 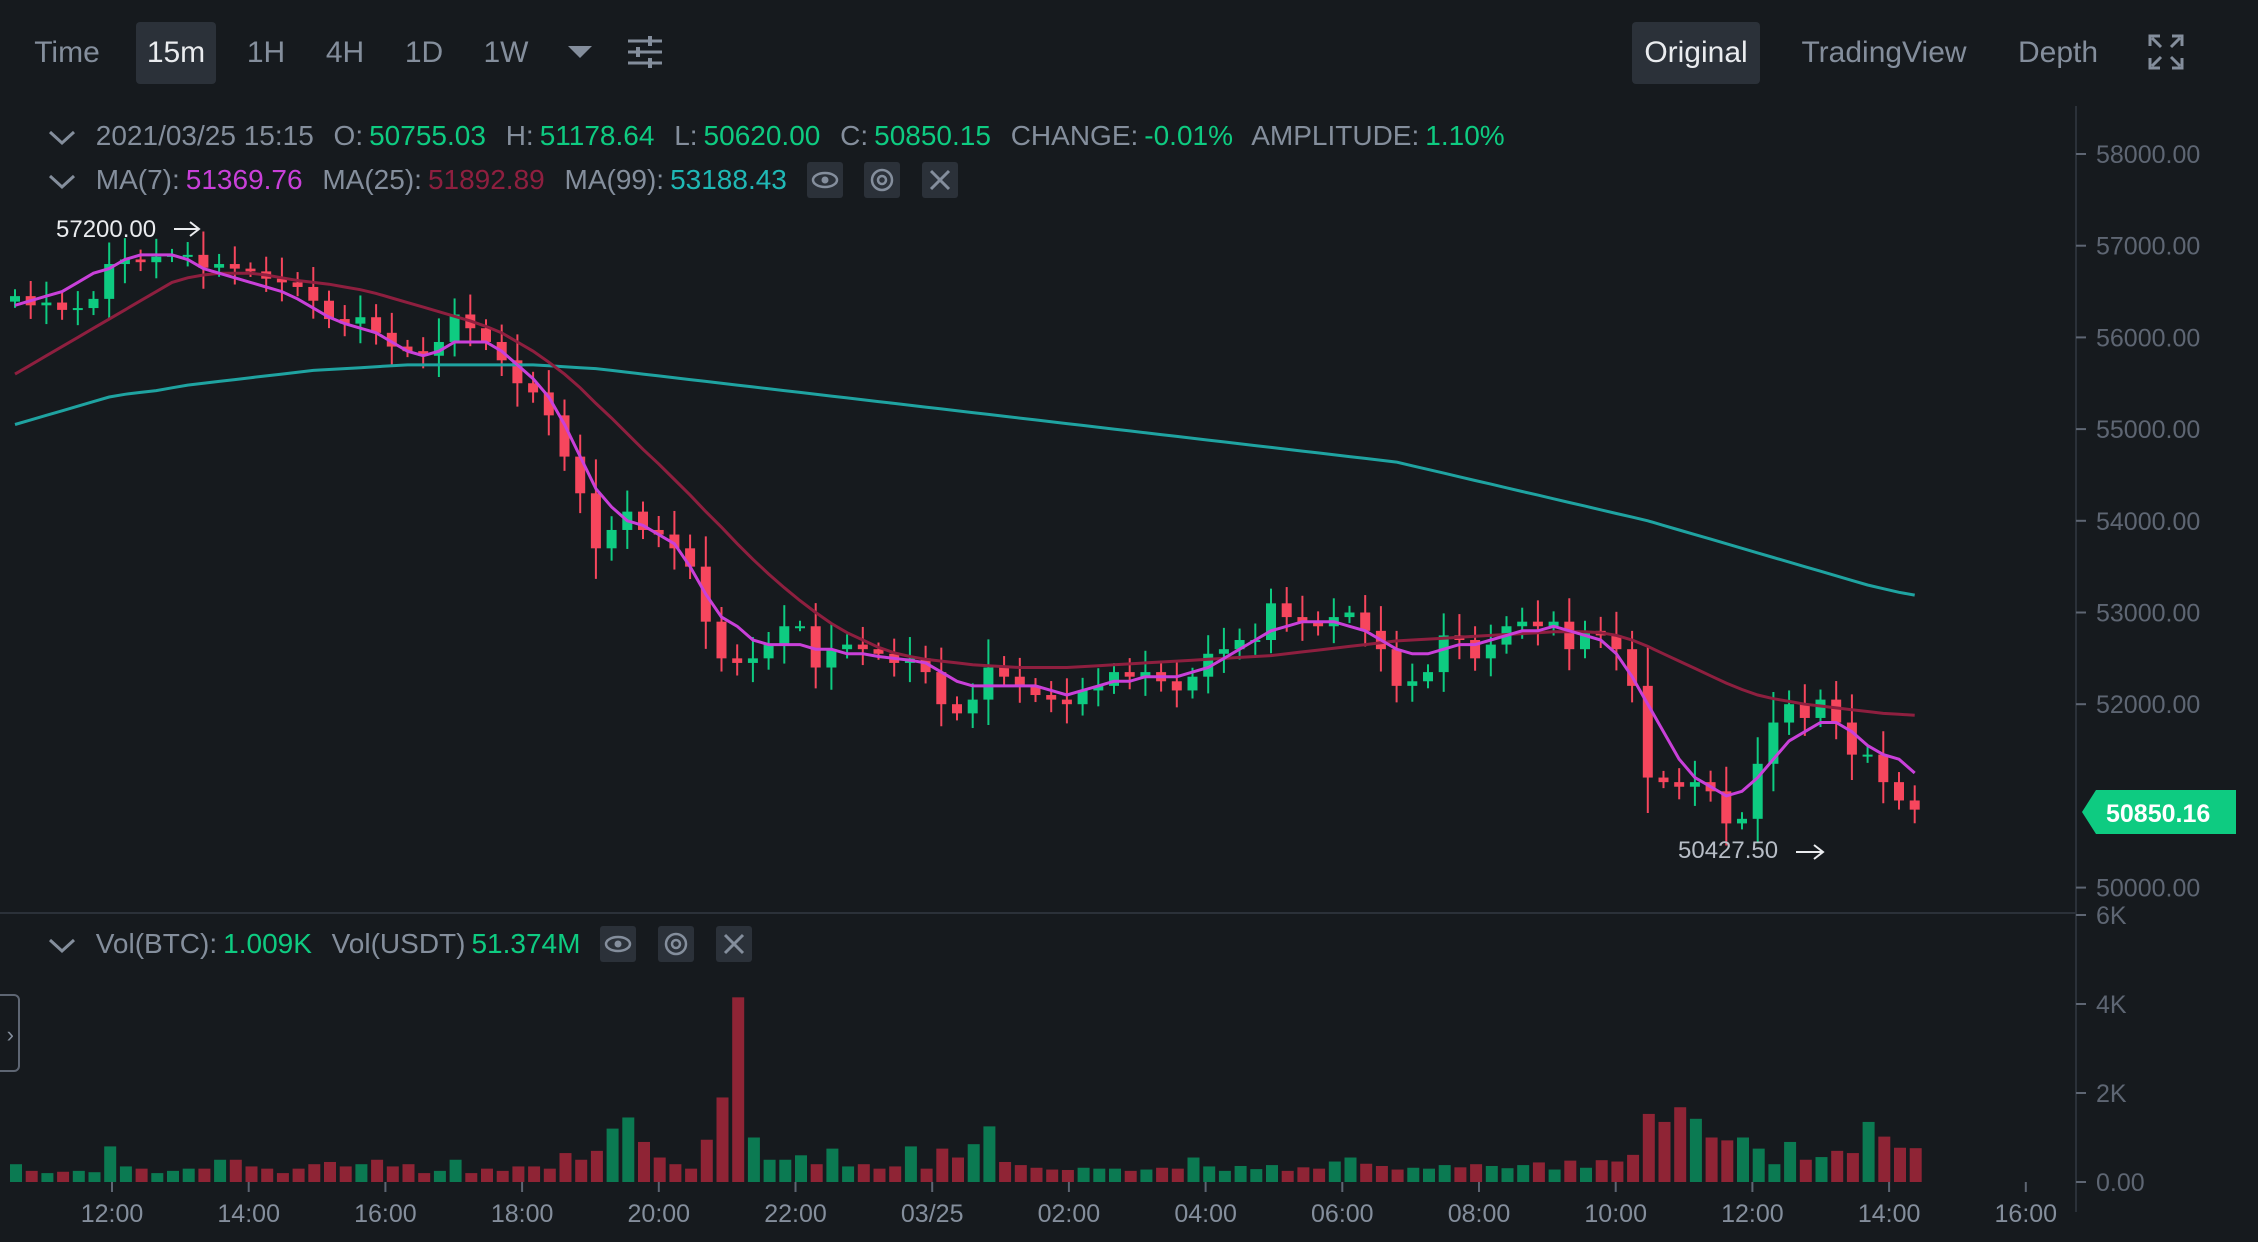 What do you see at coordinates (398, 943) in the screenshot?
I see `vol-usdt-label: Vol(USDT)` at bounding box center [398, 943].